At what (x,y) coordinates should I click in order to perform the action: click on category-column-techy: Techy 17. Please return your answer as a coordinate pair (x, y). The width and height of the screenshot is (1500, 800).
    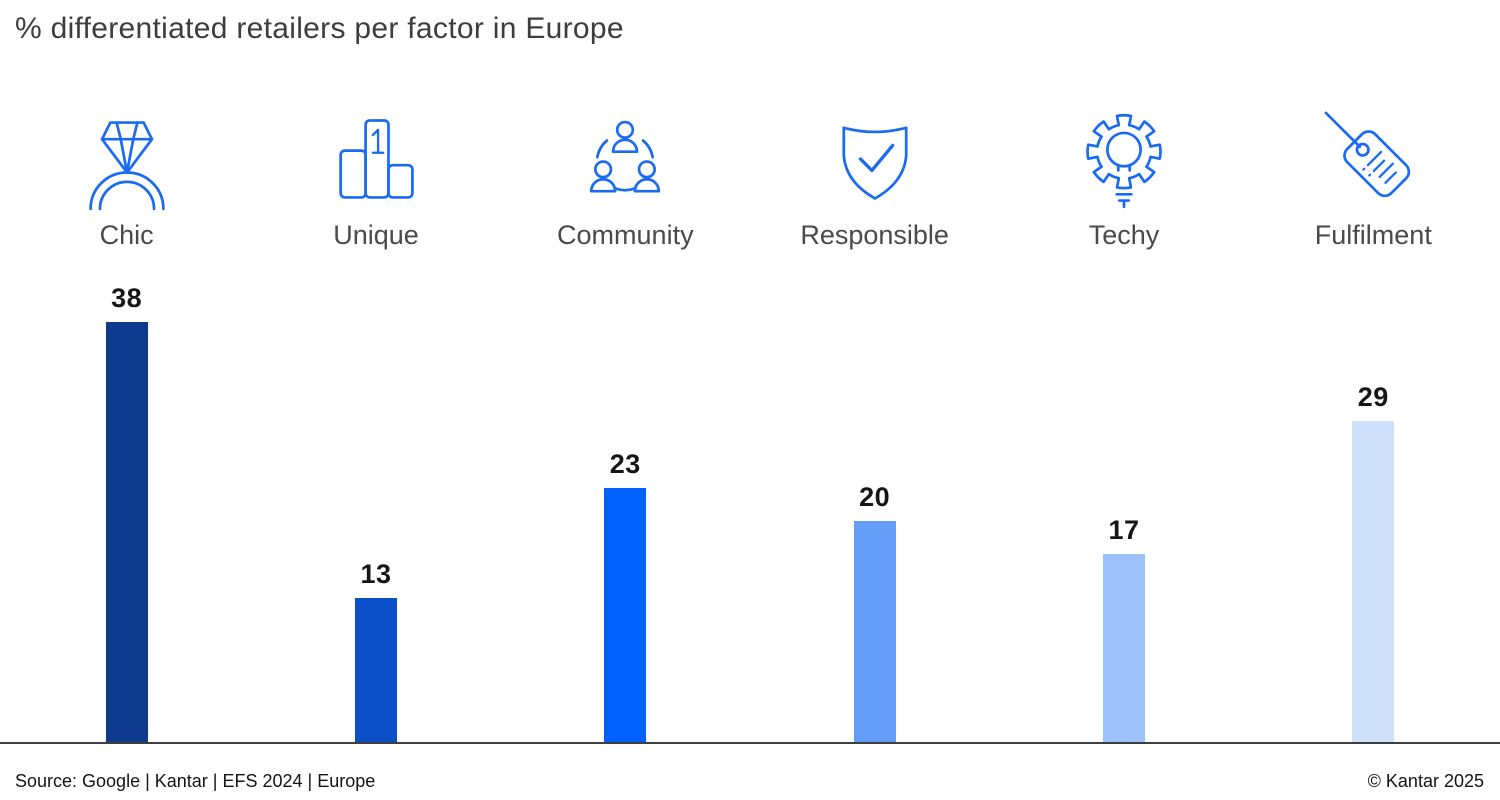
    Looking at the image, I should click on (1123, 425).